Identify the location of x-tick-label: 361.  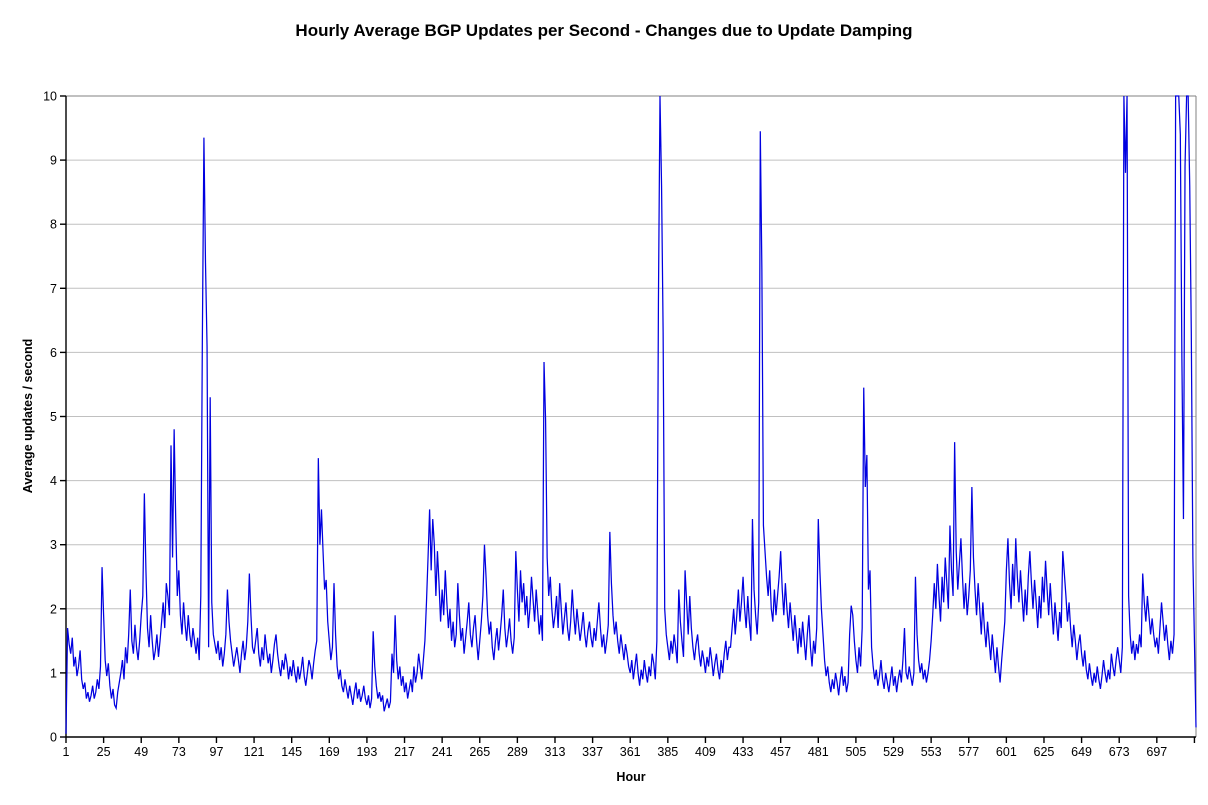
(630, 752).